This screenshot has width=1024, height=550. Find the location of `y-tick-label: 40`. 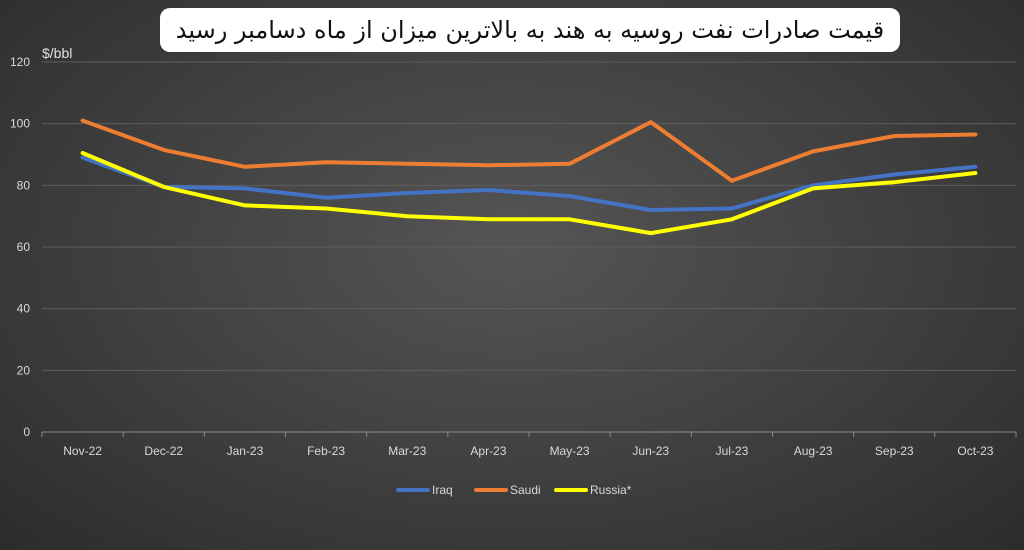

y-tick-label: 40 is located at coordinates (24, 309).